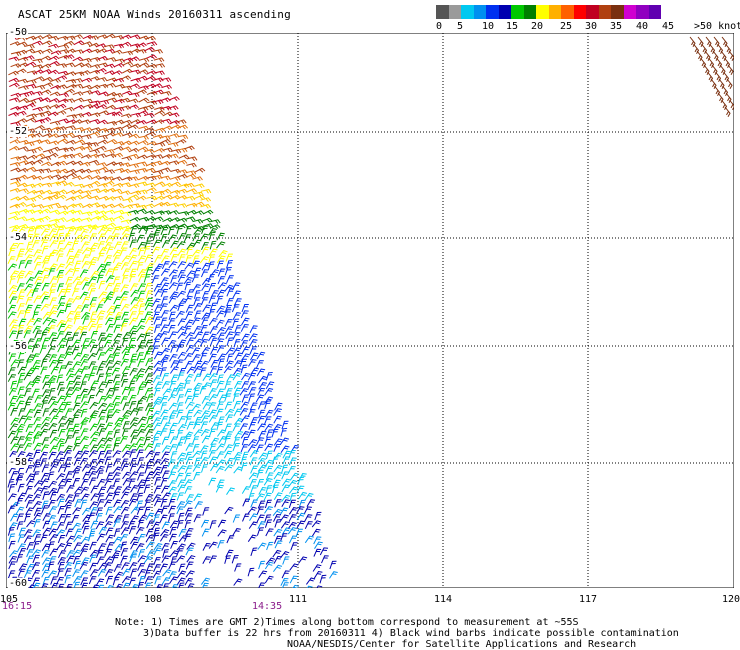 The image size is (740, 650). What do you see at coordinates (17, 606) in the screenshot?
I see `time-label-west: 16:15` at bounding box center [17, 606].